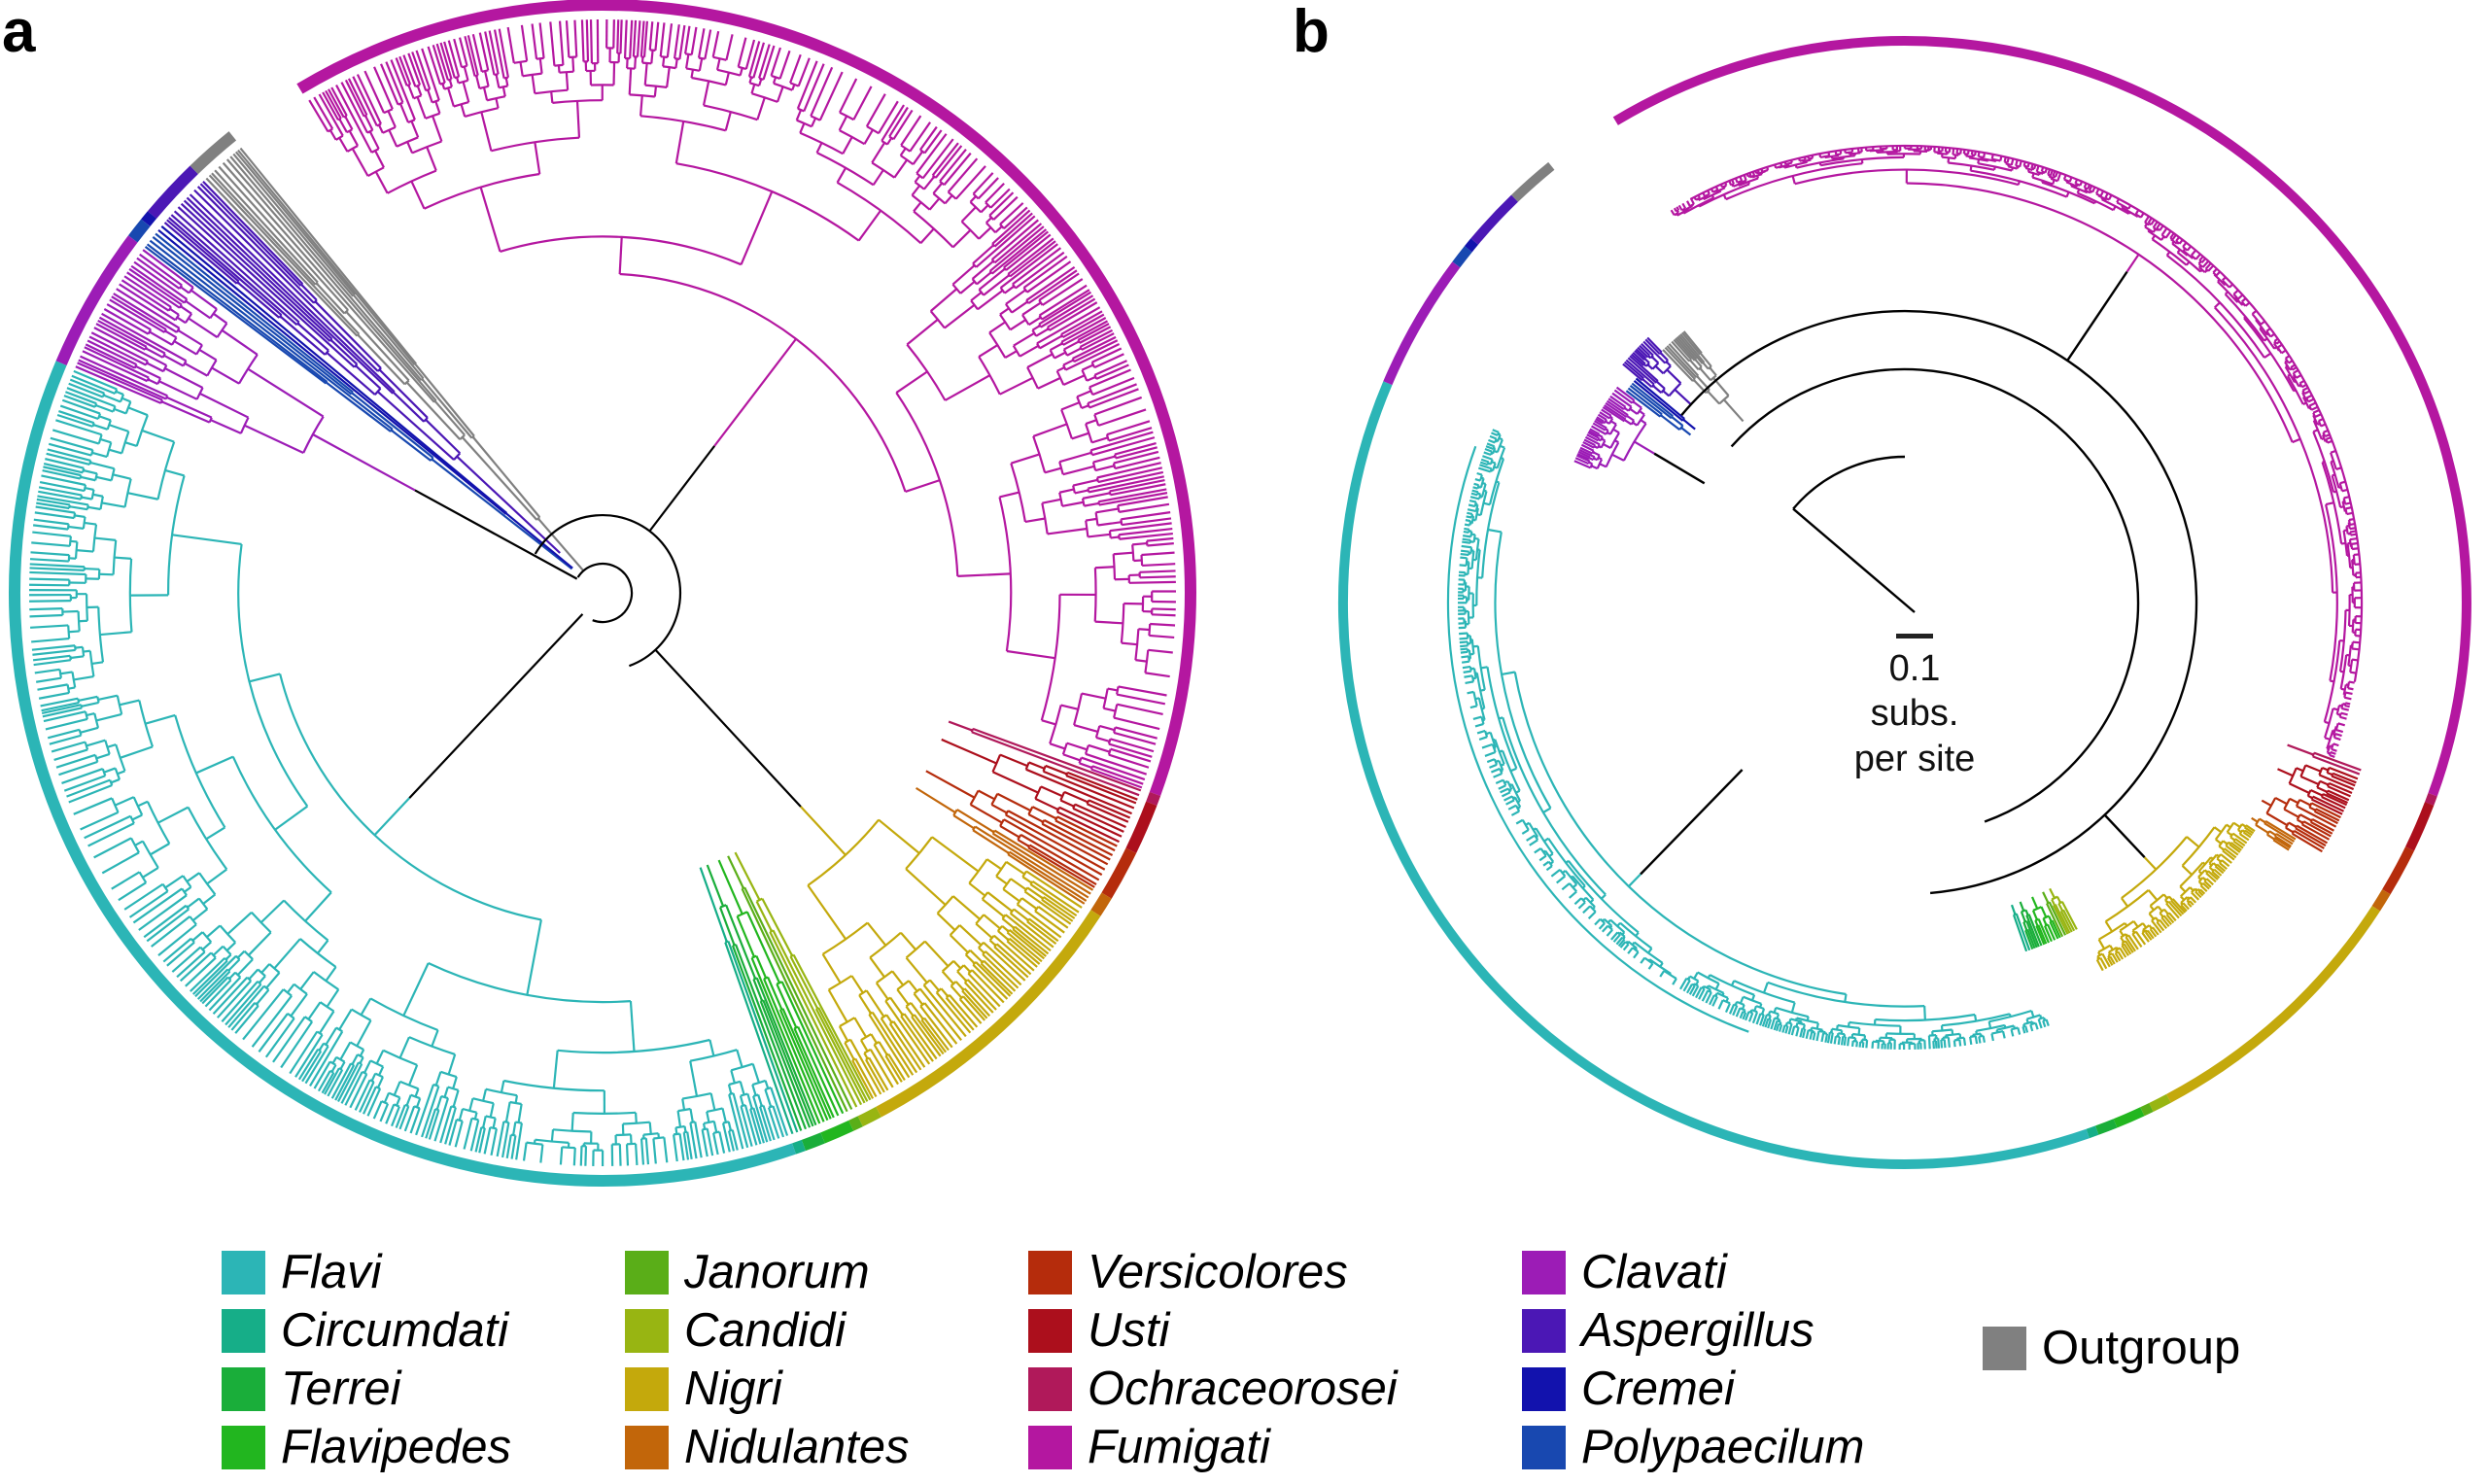 This screenshot has width=2488, height=1484. I want to click on ring-b-candidi, so click(2160, 1102).